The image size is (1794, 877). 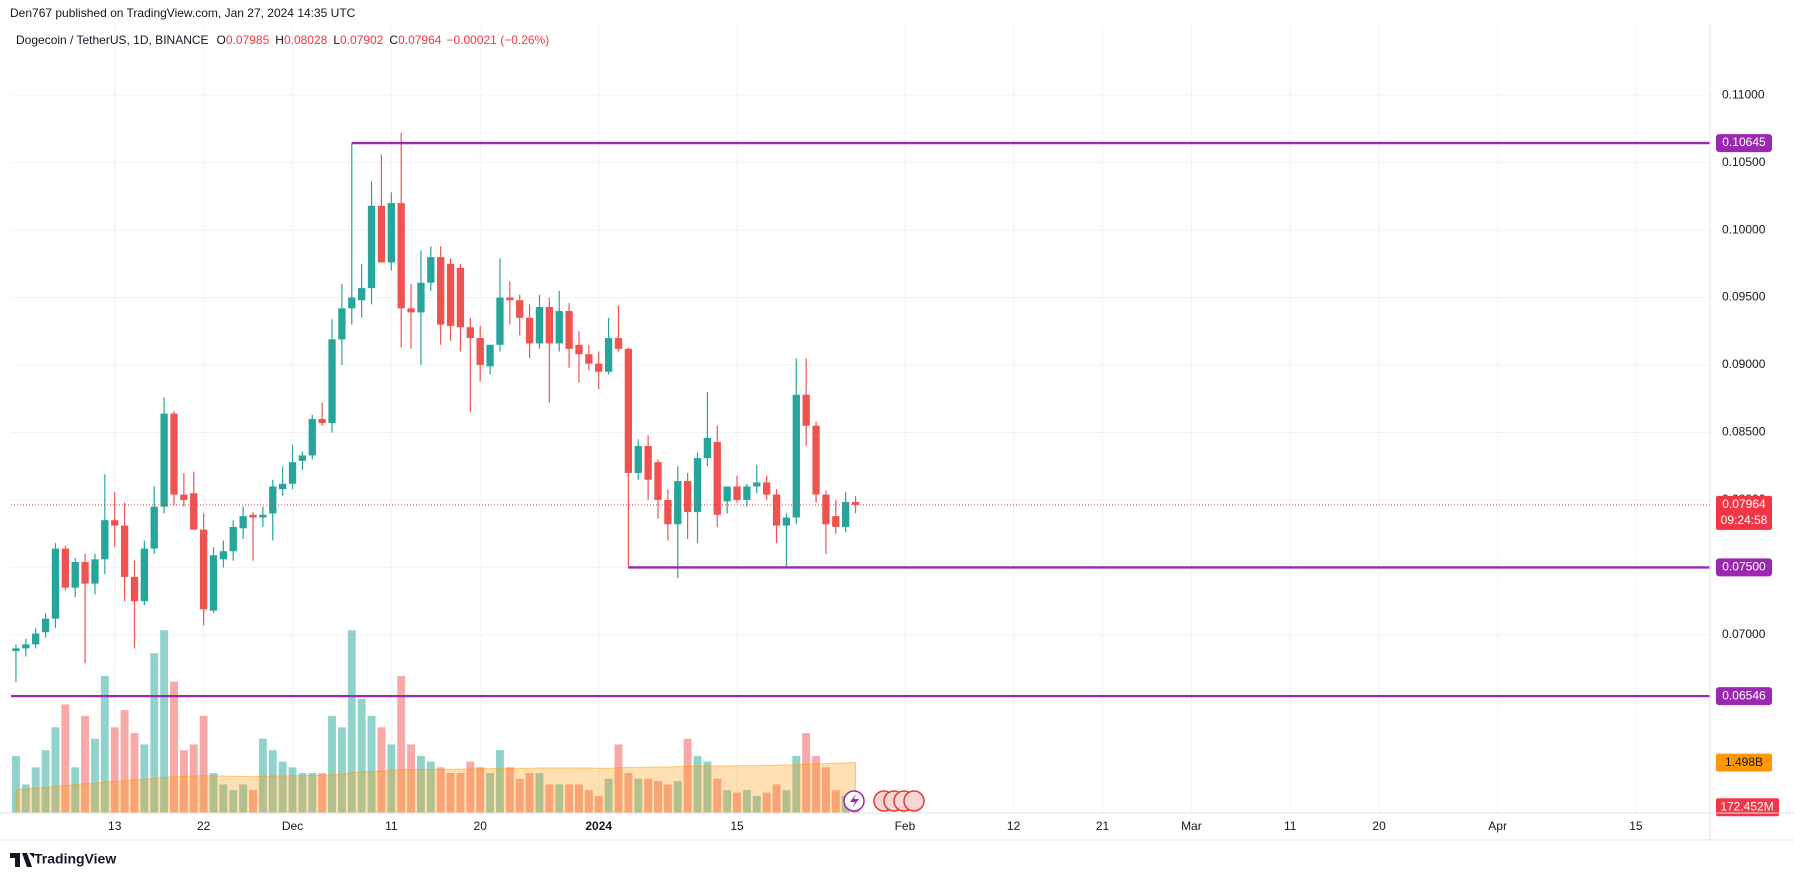 I want to click on y-tick-label: 0.09000, so click(x=1744, y=364).